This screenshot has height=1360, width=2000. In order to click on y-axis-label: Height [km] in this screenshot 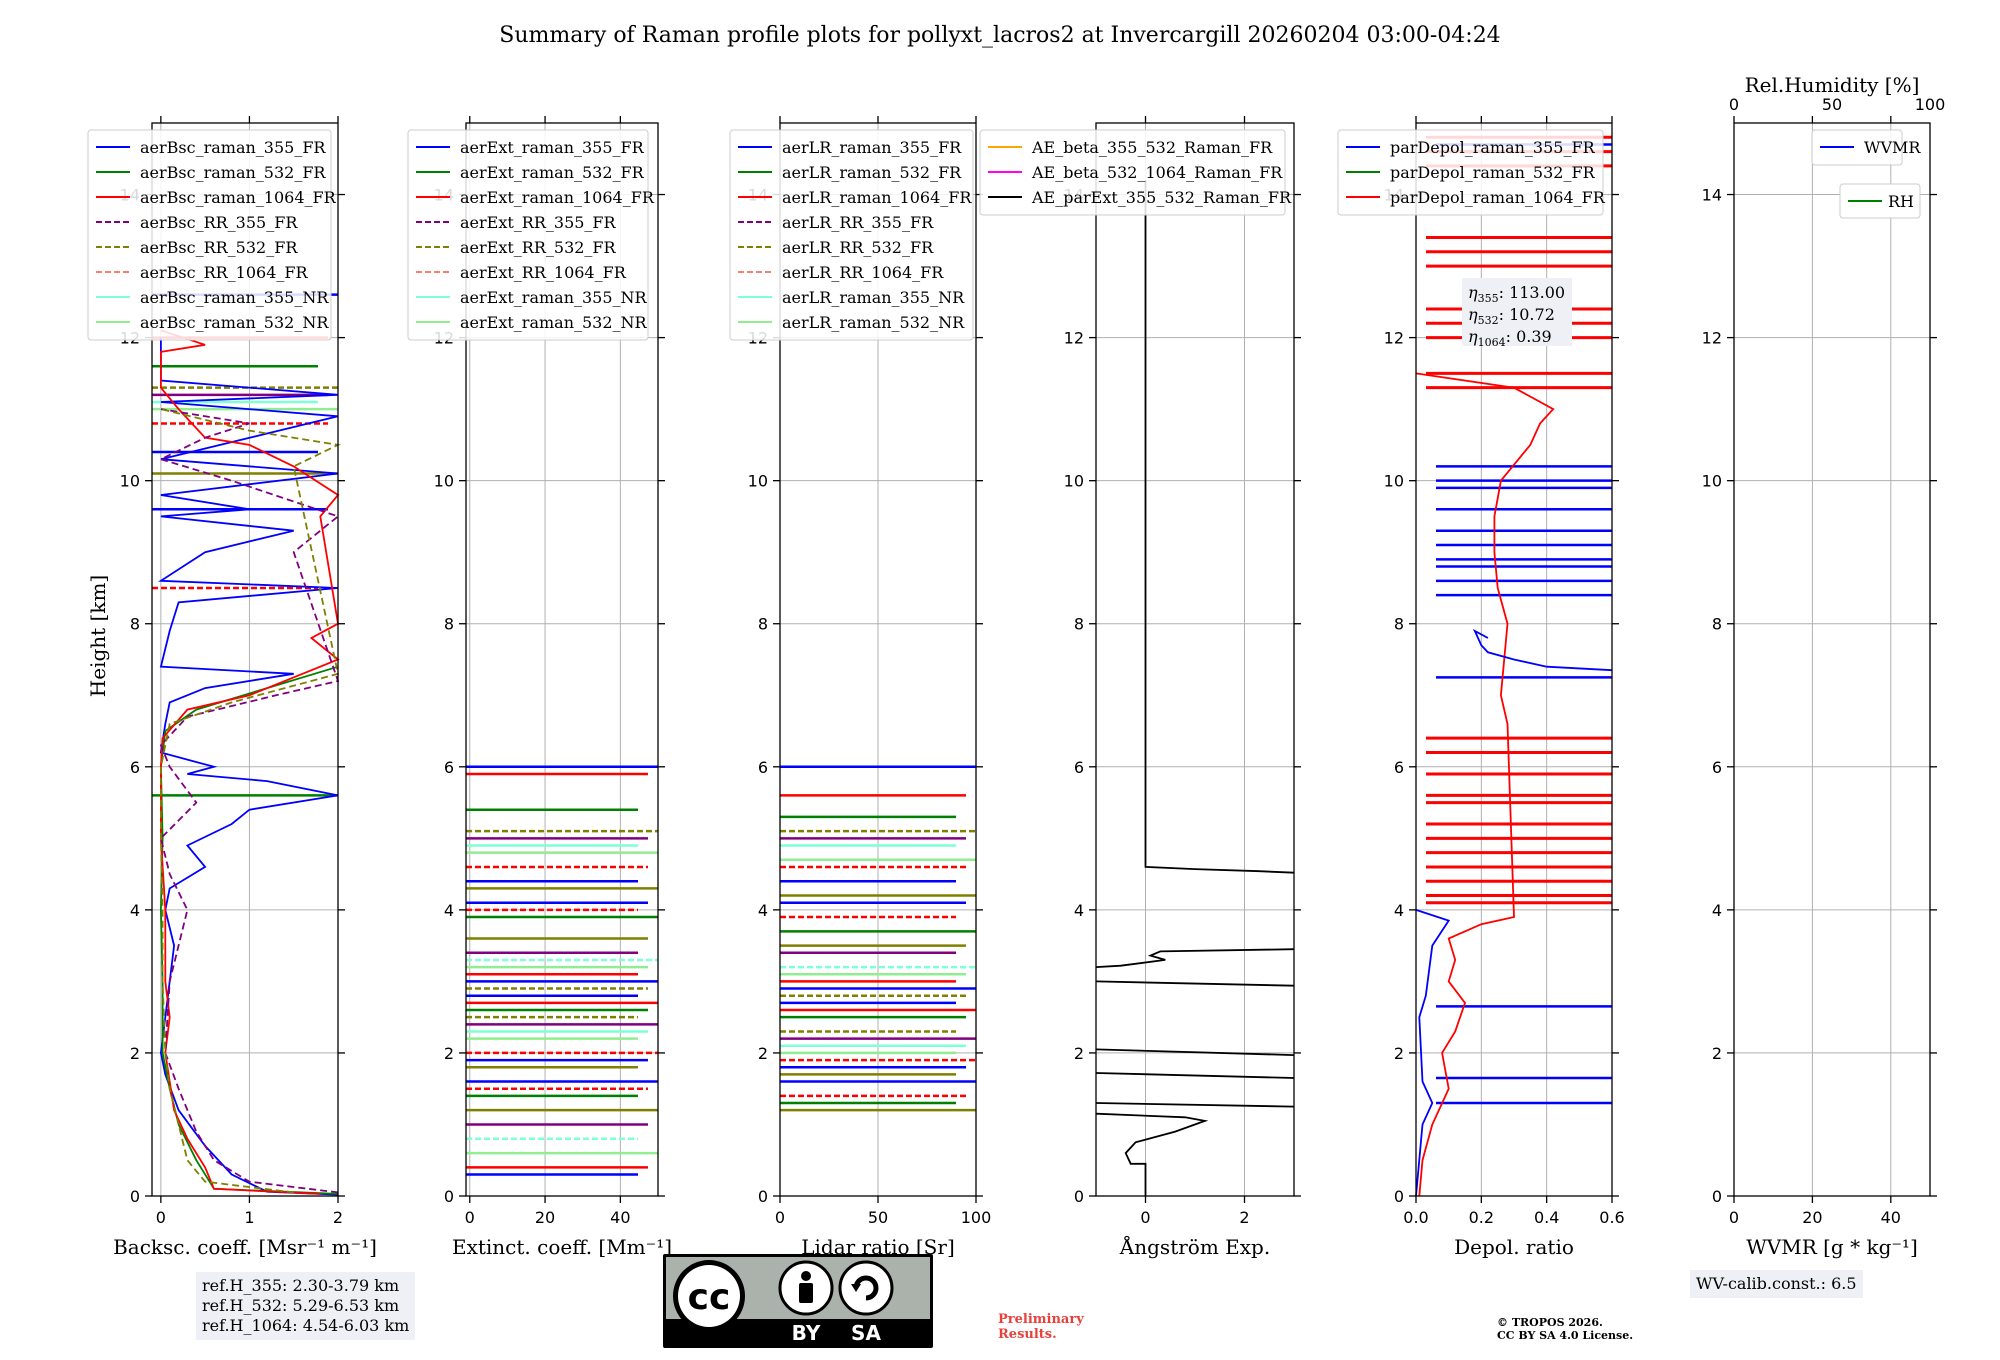, I will do `click(98, 636)`.